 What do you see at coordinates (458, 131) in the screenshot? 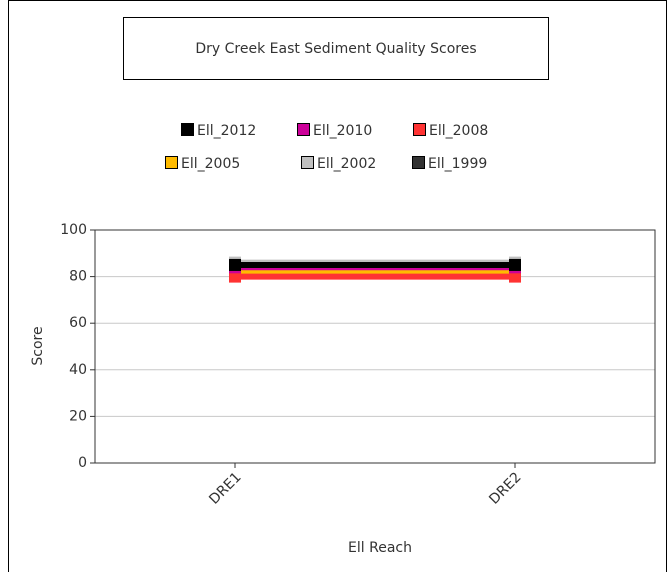
I see `legend-label: Ell_2008` at bounding box center [458, 131].